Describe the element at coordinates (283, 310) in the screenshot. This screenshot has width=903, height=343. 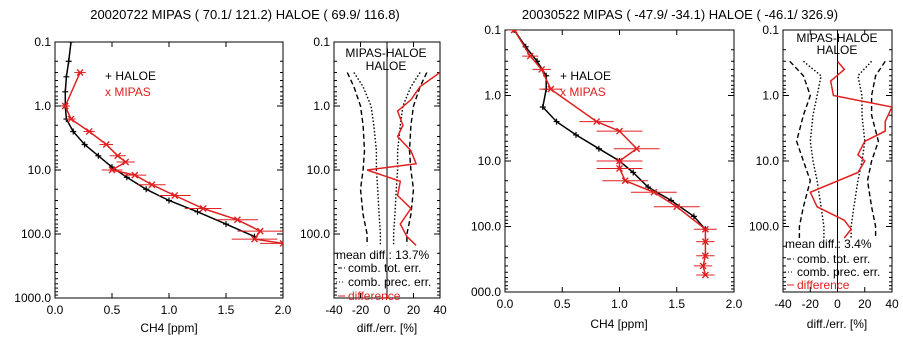
I see `profile-1-xtick-label: 2.0` at that location.